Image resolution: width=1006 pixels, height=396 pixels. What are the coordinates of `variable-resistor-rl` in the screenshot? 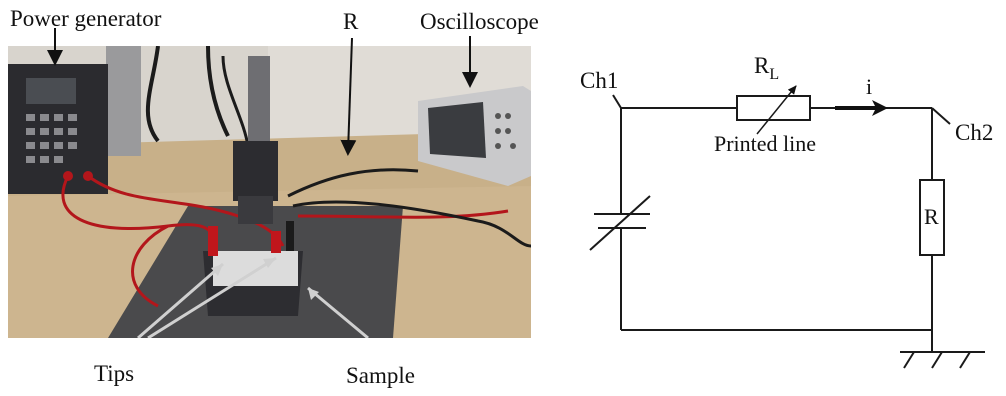 It's located at (773, 110).